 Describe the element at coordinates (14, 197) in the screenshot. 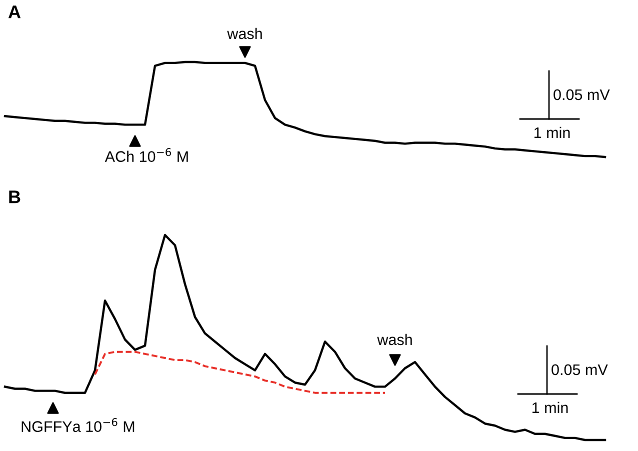

I see `chart-title: B` at that location.